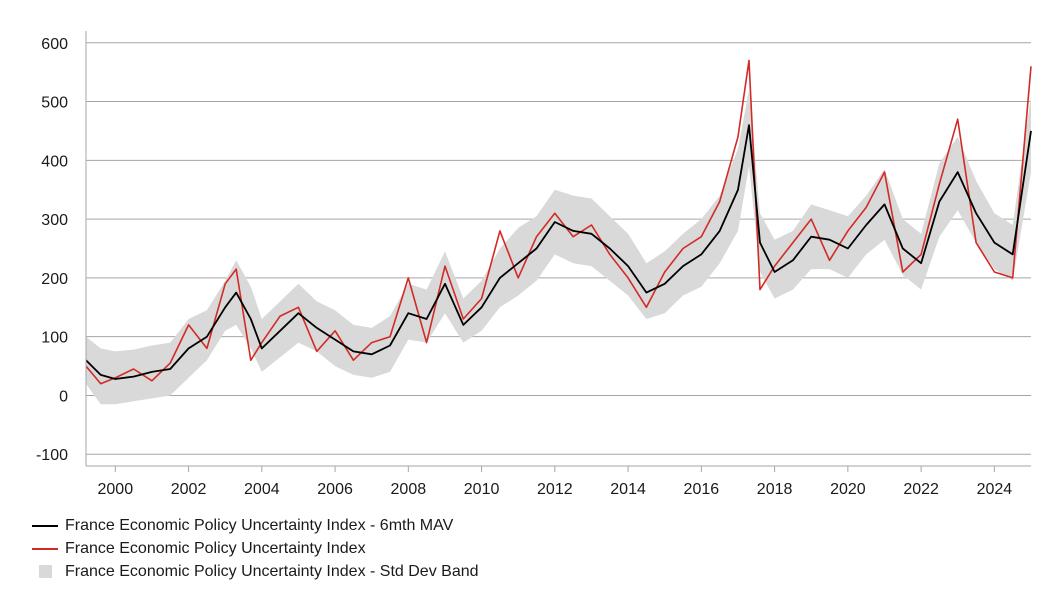  What do you see at coordinates (54, 161) in the screenshot?
I see `y-tick-label: 400` at bounding box center [54, 161].